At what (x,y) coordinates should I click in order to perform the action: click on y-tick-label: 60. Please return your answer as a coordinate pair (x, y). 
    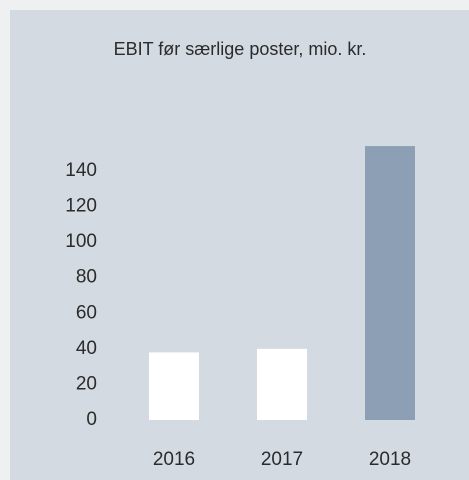
    Looking at the image, I should click on (86, 312).